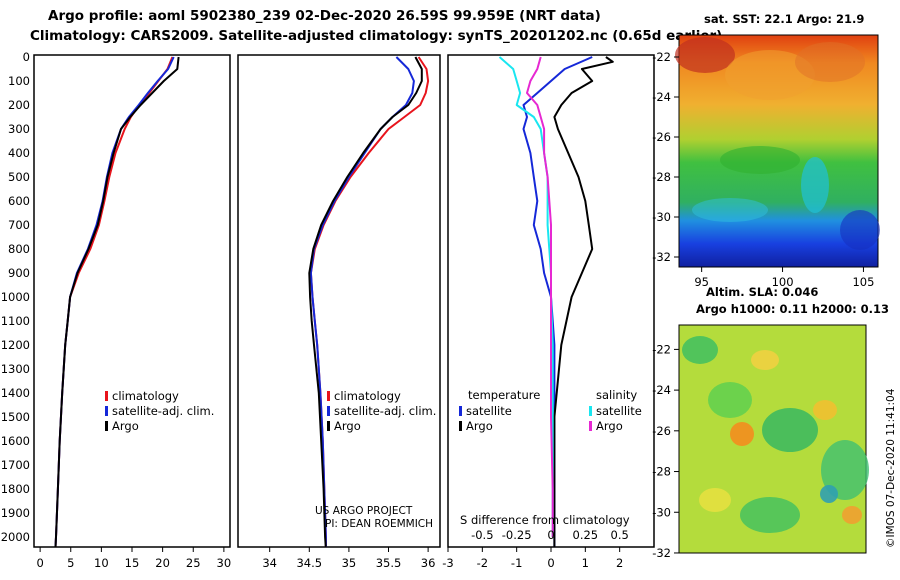  I want to click on depth-tick-label: 2000, so click(15, 537).